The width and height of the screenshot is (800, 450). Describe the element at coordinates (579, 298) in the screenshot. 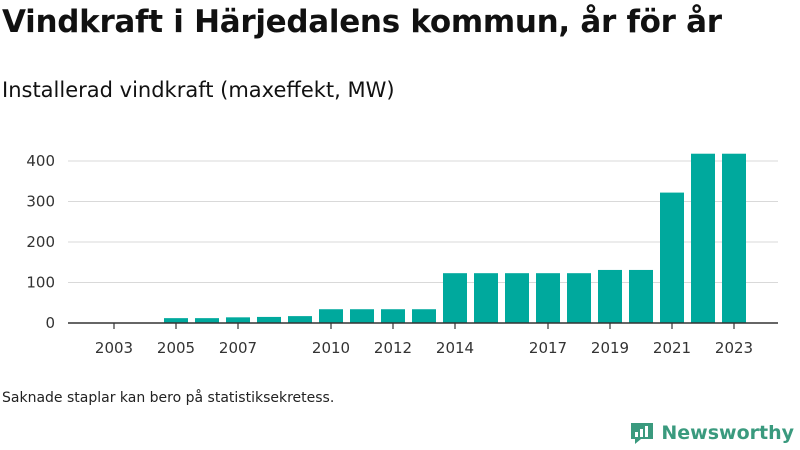

I see `bar-2018` at that location.